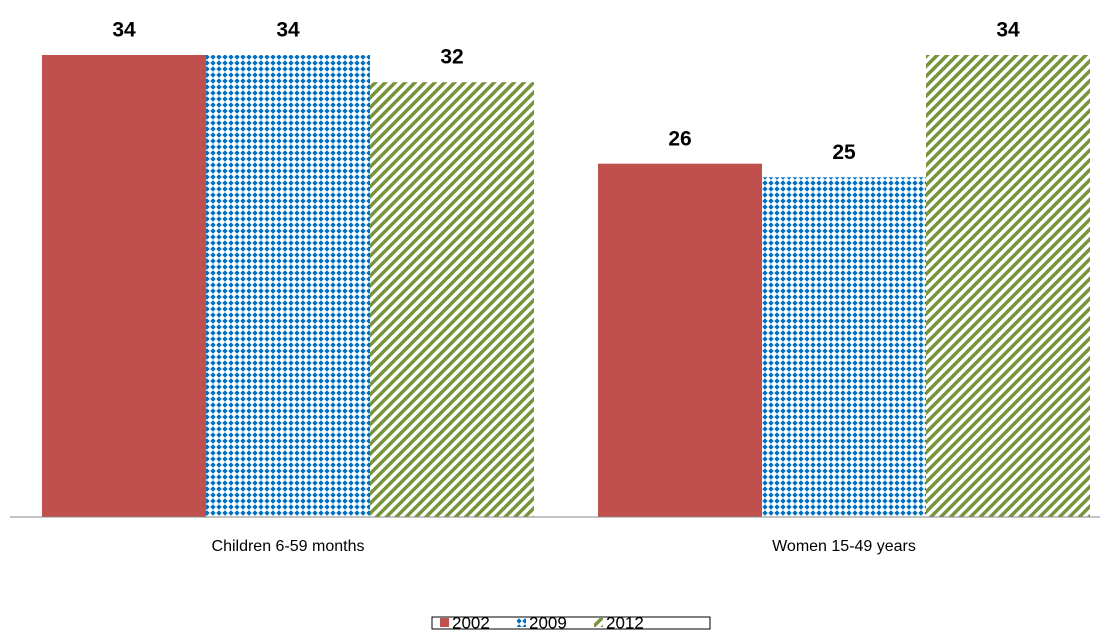  Describe the element at coordinates (679, 138) in the screenshot. I see `value-label: 26` at that location.